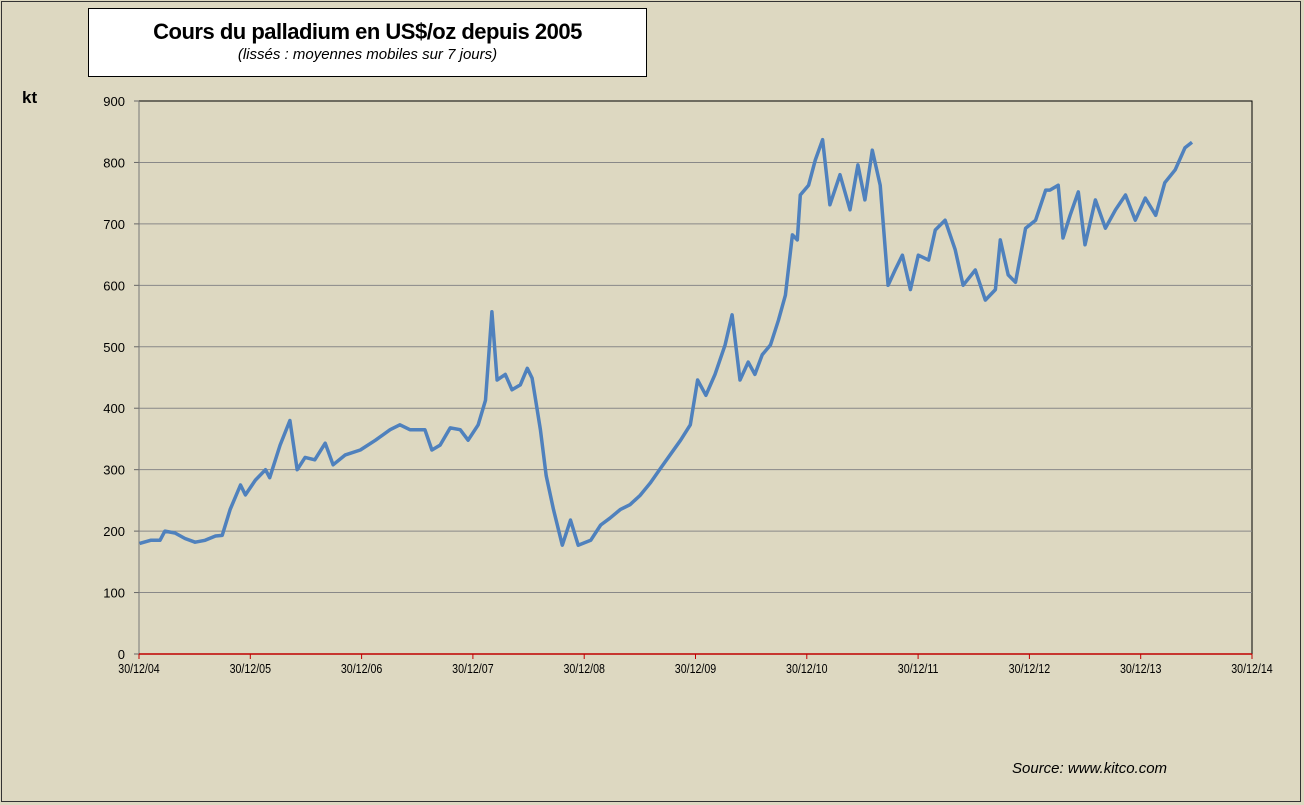 The width and height of the screenshot is (1304, 805). I want to click on x-tick-label: 30/12/07, so click(472, 668).